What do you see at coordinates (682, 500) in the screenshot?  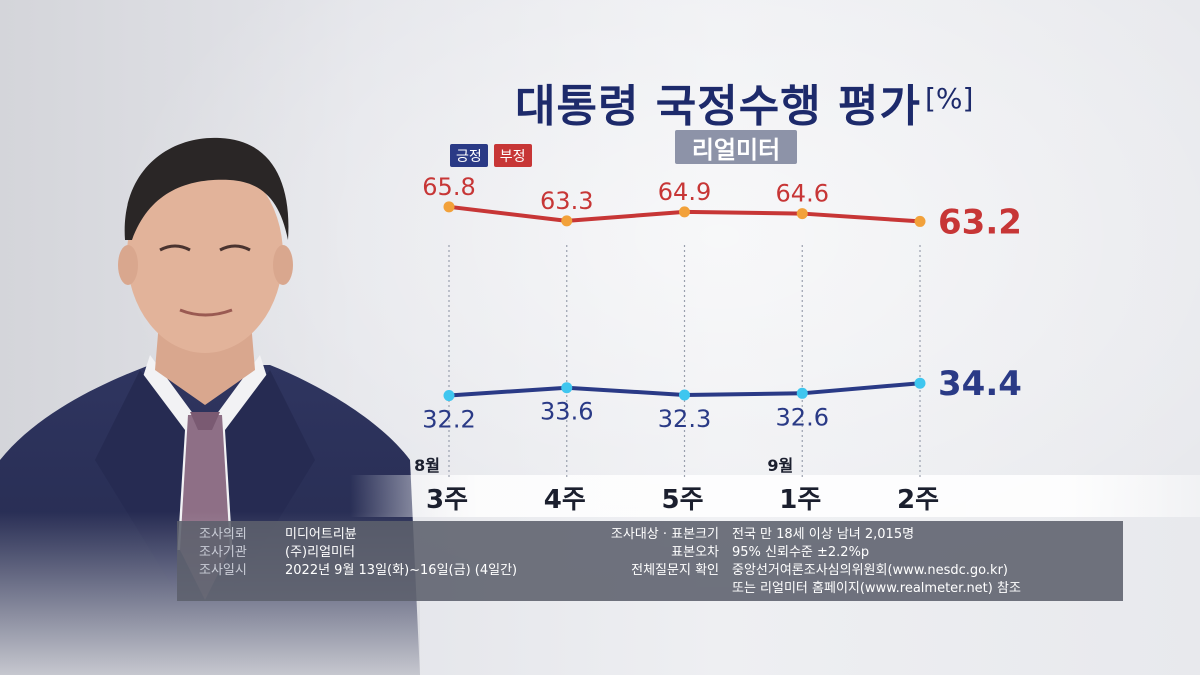 I see `x-tick-label: 5주` at bounding box center [682, 500].